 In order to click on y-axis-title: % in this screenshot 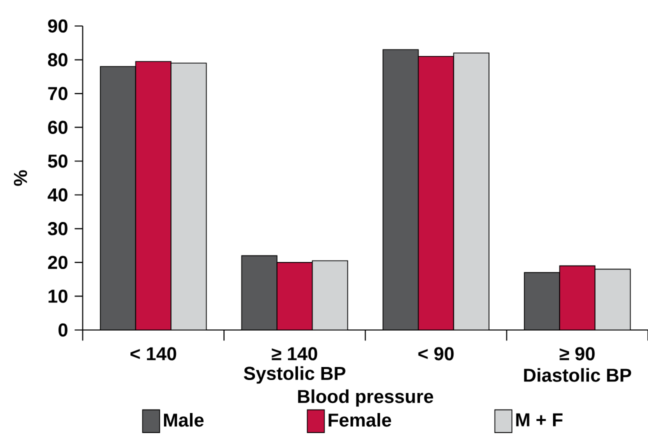, I will do `click(21, 178)`.